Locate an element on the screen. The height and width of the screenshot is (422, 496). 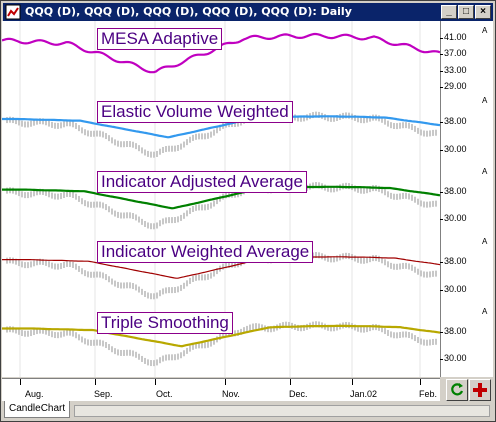
pane-label-adjusted: Indicator Adjusted Average is located at coordinates (202, 182).